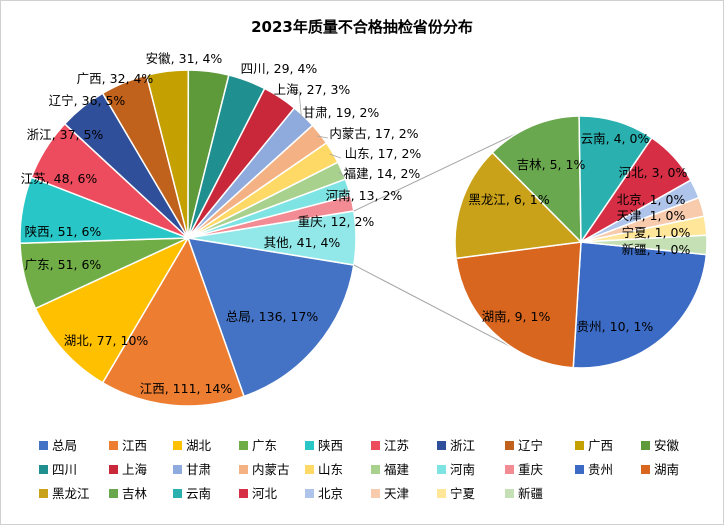 Image resolution: width=724 pixels, height=529 pixels. Describe the element at coordinates (71, 493) in the screenshot. I see `legend-label-20: 黑龙江` at that location.